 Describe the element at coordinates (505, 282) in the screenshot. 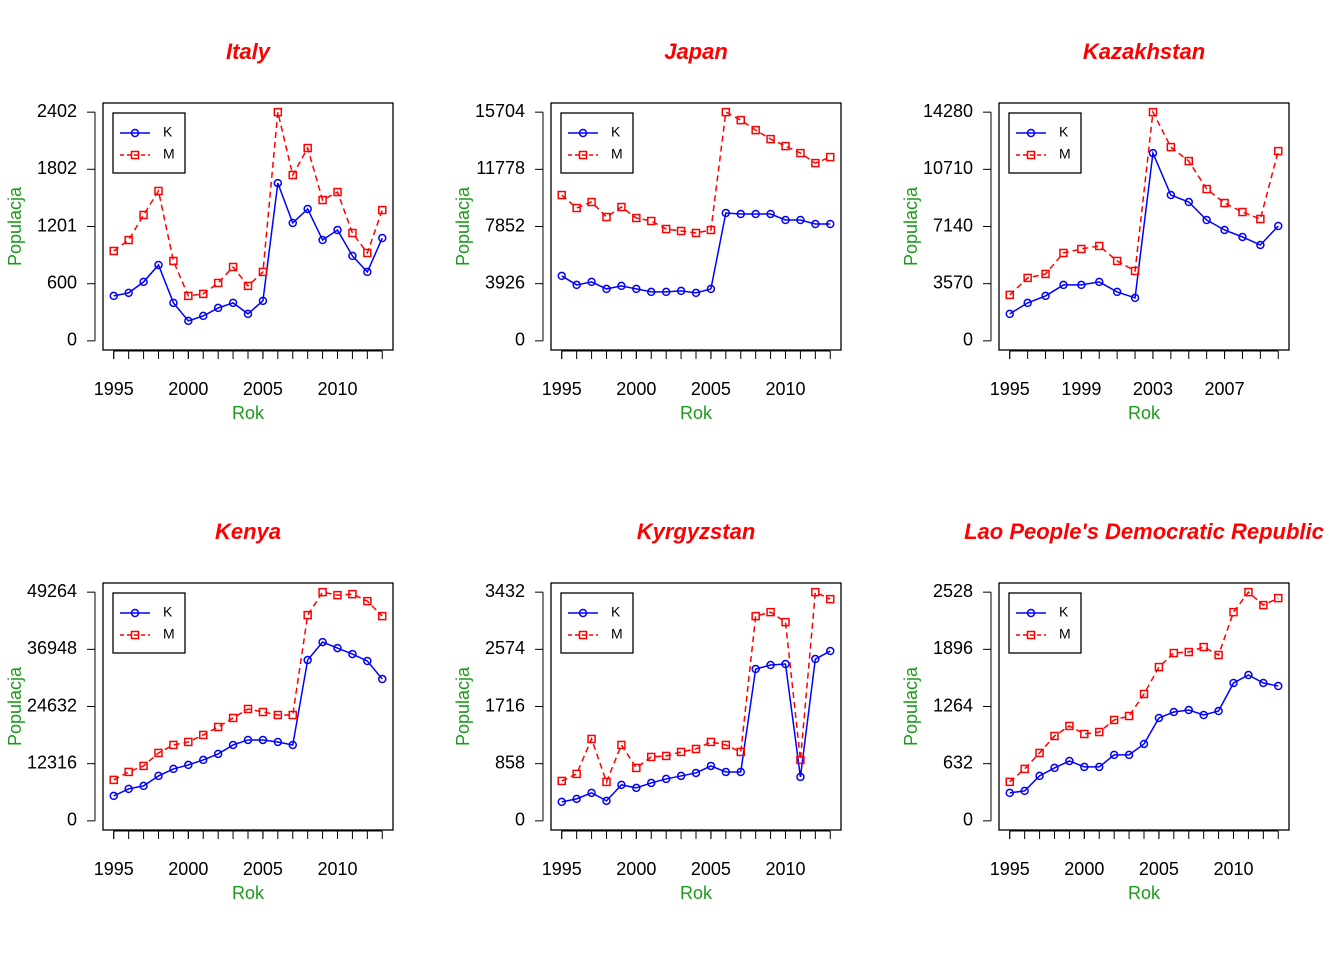

I see `y-tick-label: 3926` at that location.